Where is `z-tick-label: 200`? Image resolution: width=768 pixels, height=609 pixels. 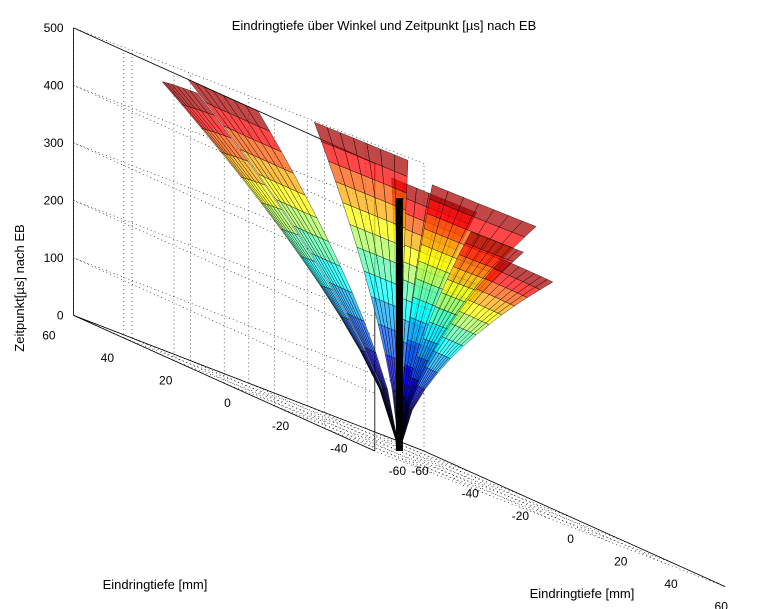 z-tick-label: 200 is located at coordinates (54, 200).